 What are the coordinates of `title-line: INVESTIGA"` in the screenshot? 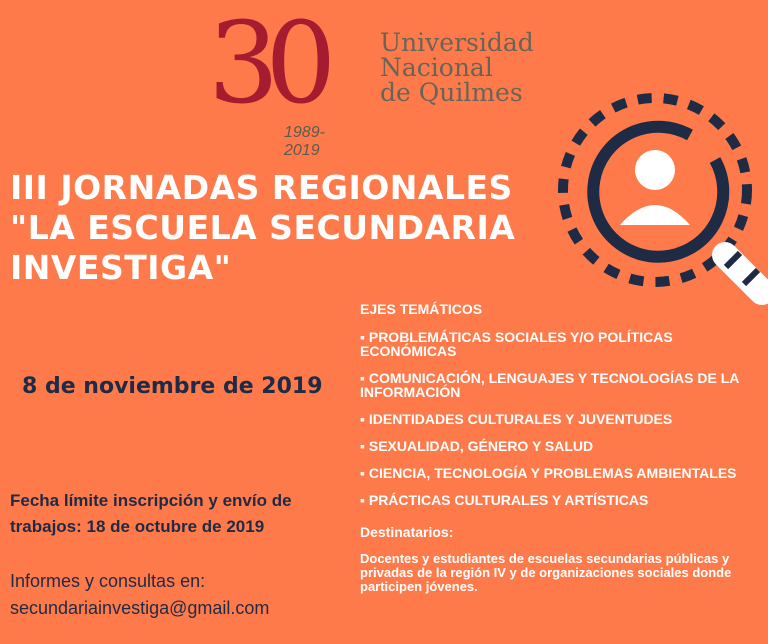 It's located at (121, 267).